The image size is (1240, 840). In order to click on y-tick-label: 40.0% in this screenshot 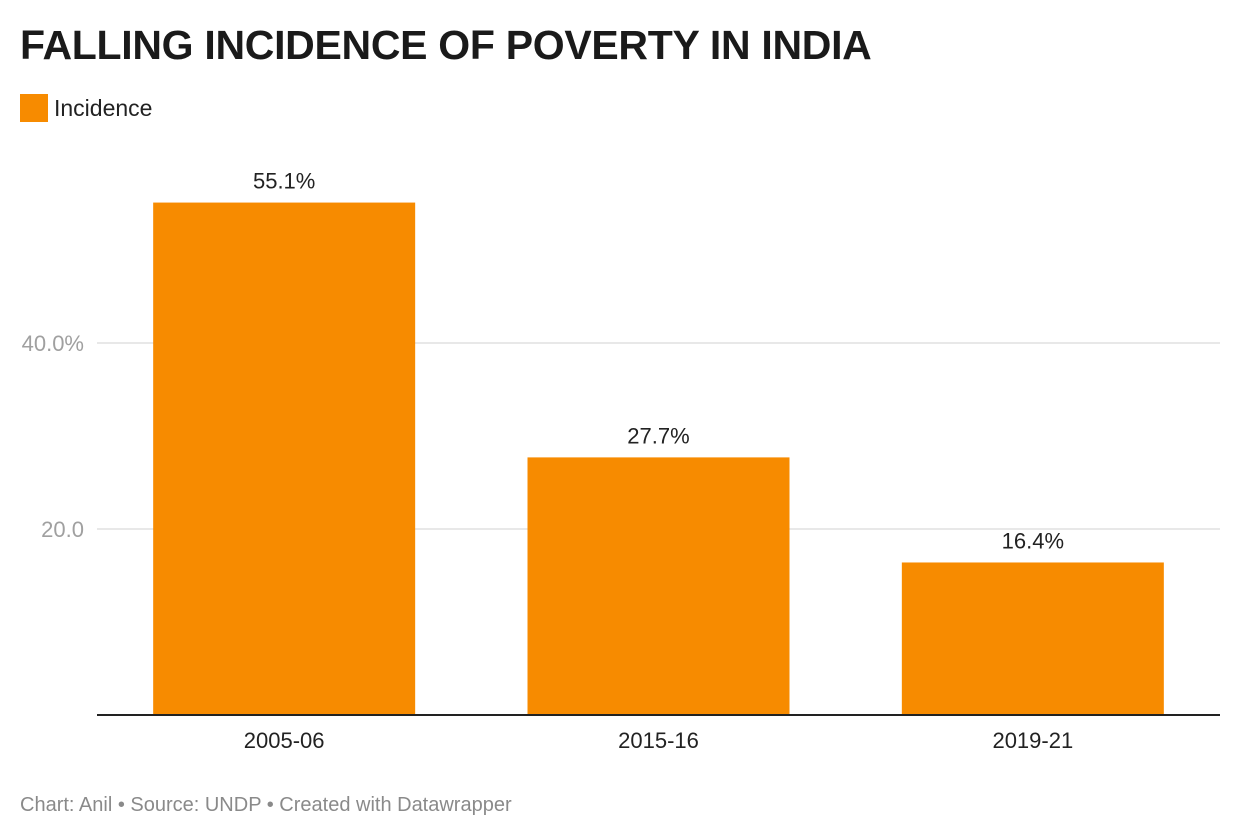, I will do `click(53, 343)`.